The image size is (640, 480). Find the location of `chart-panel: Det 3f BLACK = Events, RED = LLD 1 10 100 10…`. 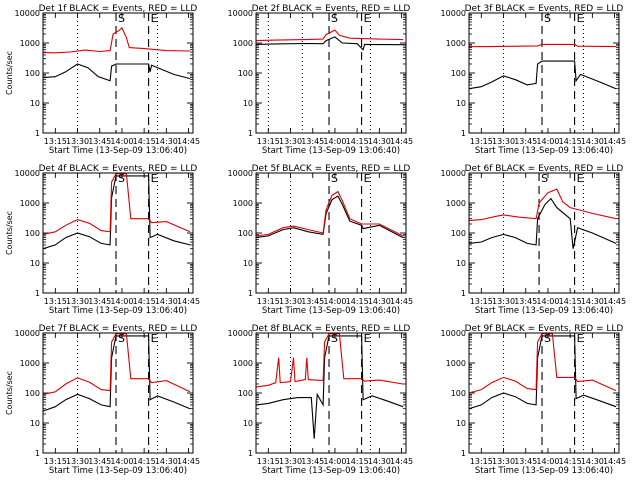

chart-panel: Det 3f BLACK = Events, RED = LLD 1 10 100 10… is located at coordinates (534, 80).